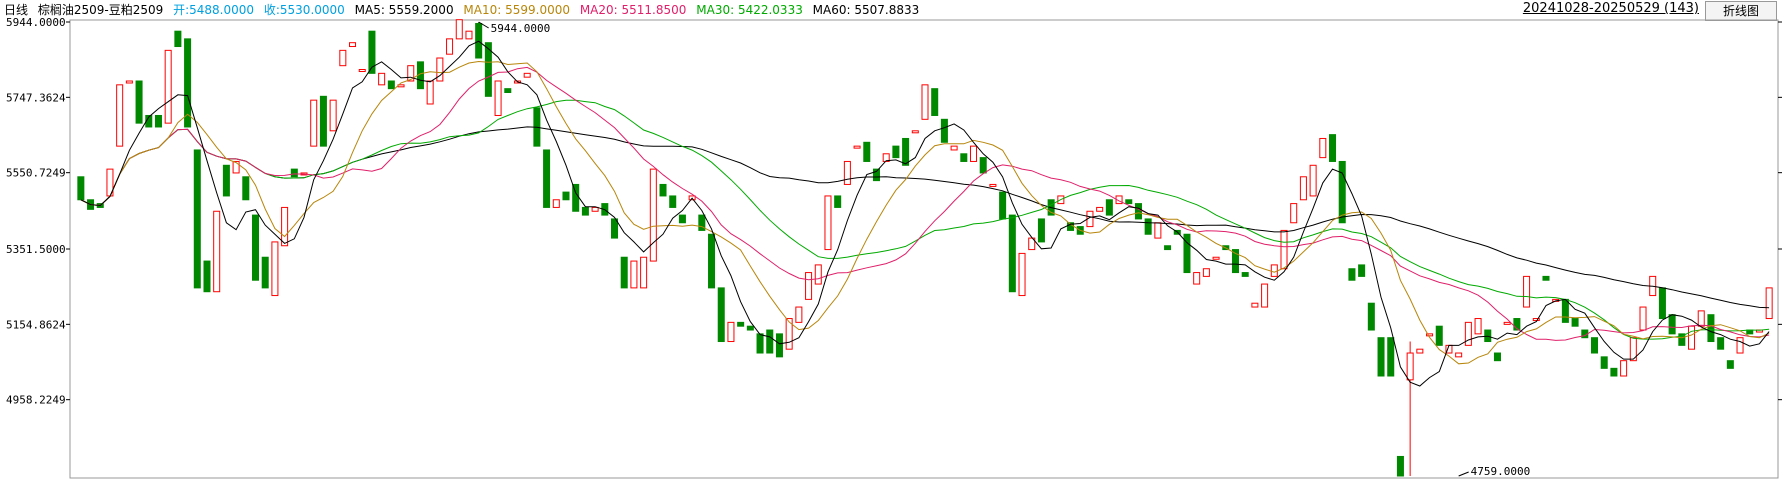 The image size is (1791, 482). What do you see at coordinates (16, 10) in the screenshot?
I see `period-label: 日线` at bounding box center [16, 10].